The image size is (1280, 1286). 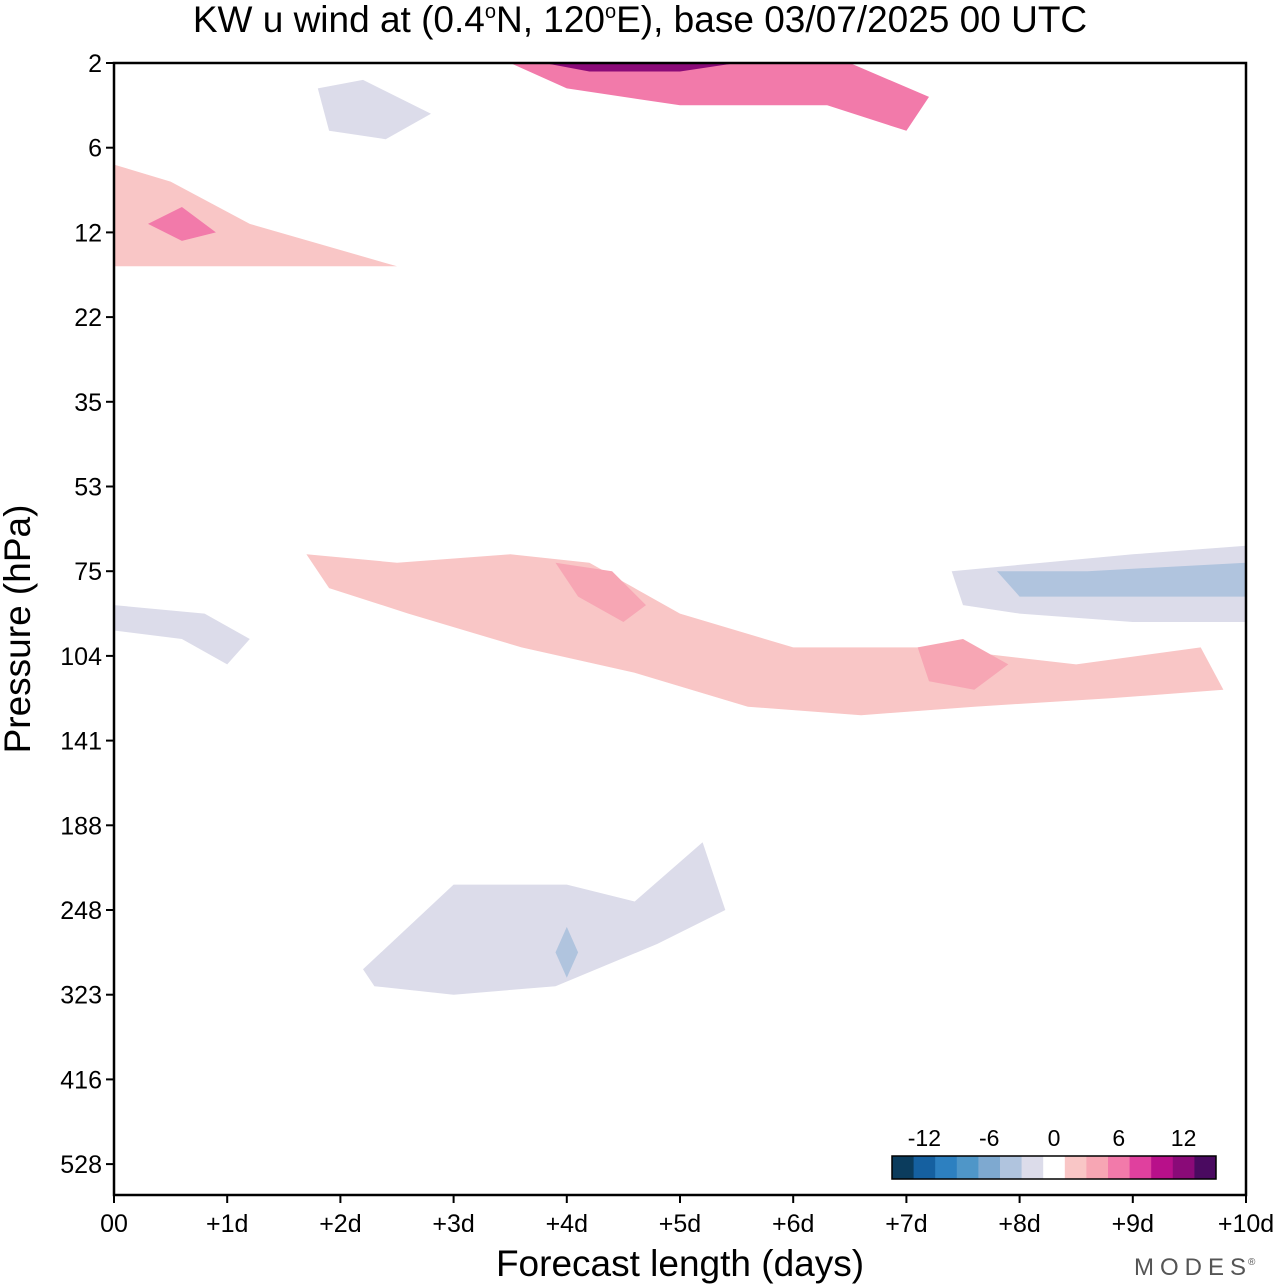 I want to click on x-tick-label: +5d, so click(x=680, y=1224).